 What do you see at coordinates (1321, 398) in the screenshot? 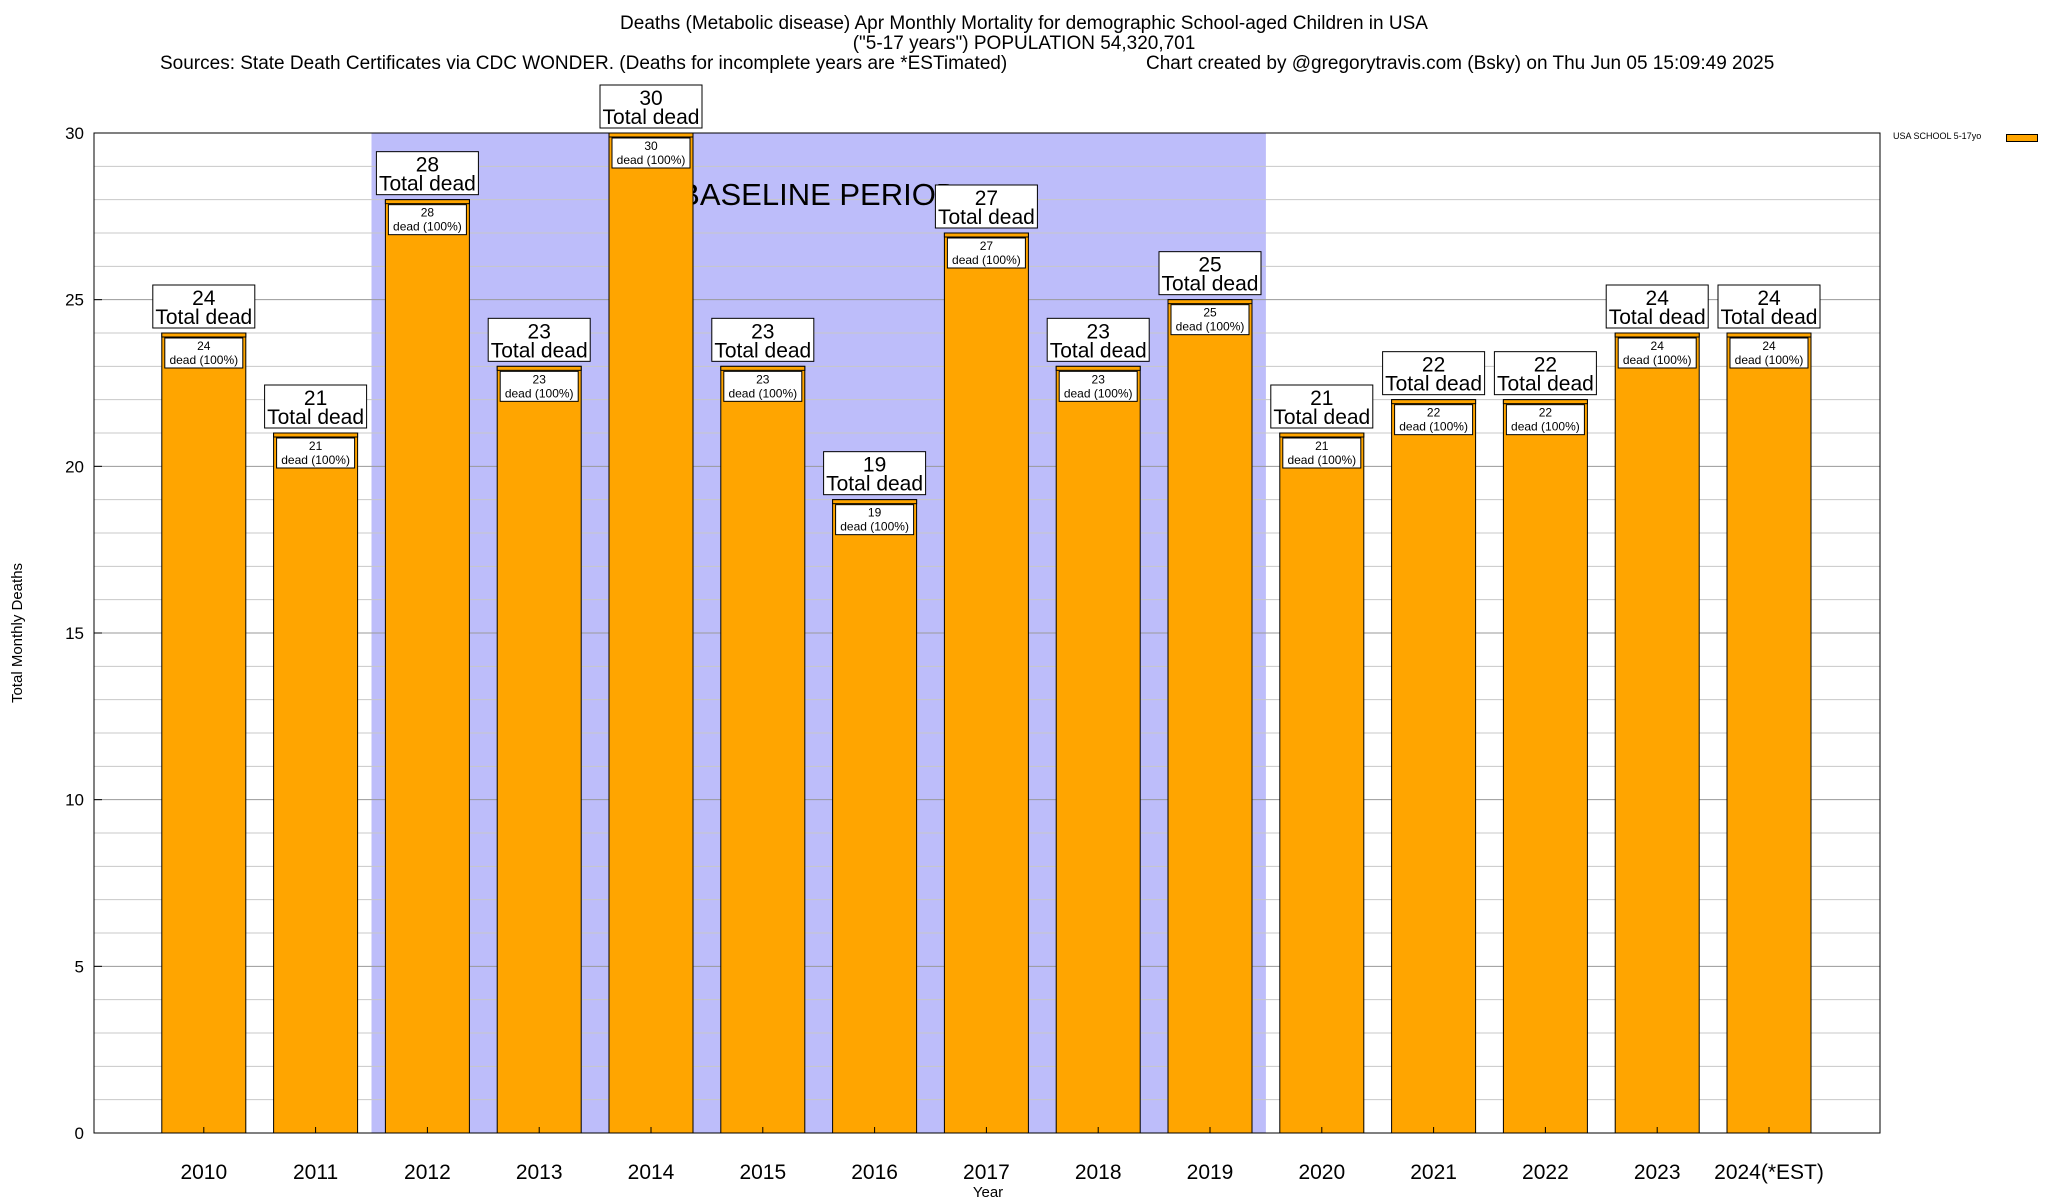
I see `bar-top-value: 21` at bounding box center [1321, 398].